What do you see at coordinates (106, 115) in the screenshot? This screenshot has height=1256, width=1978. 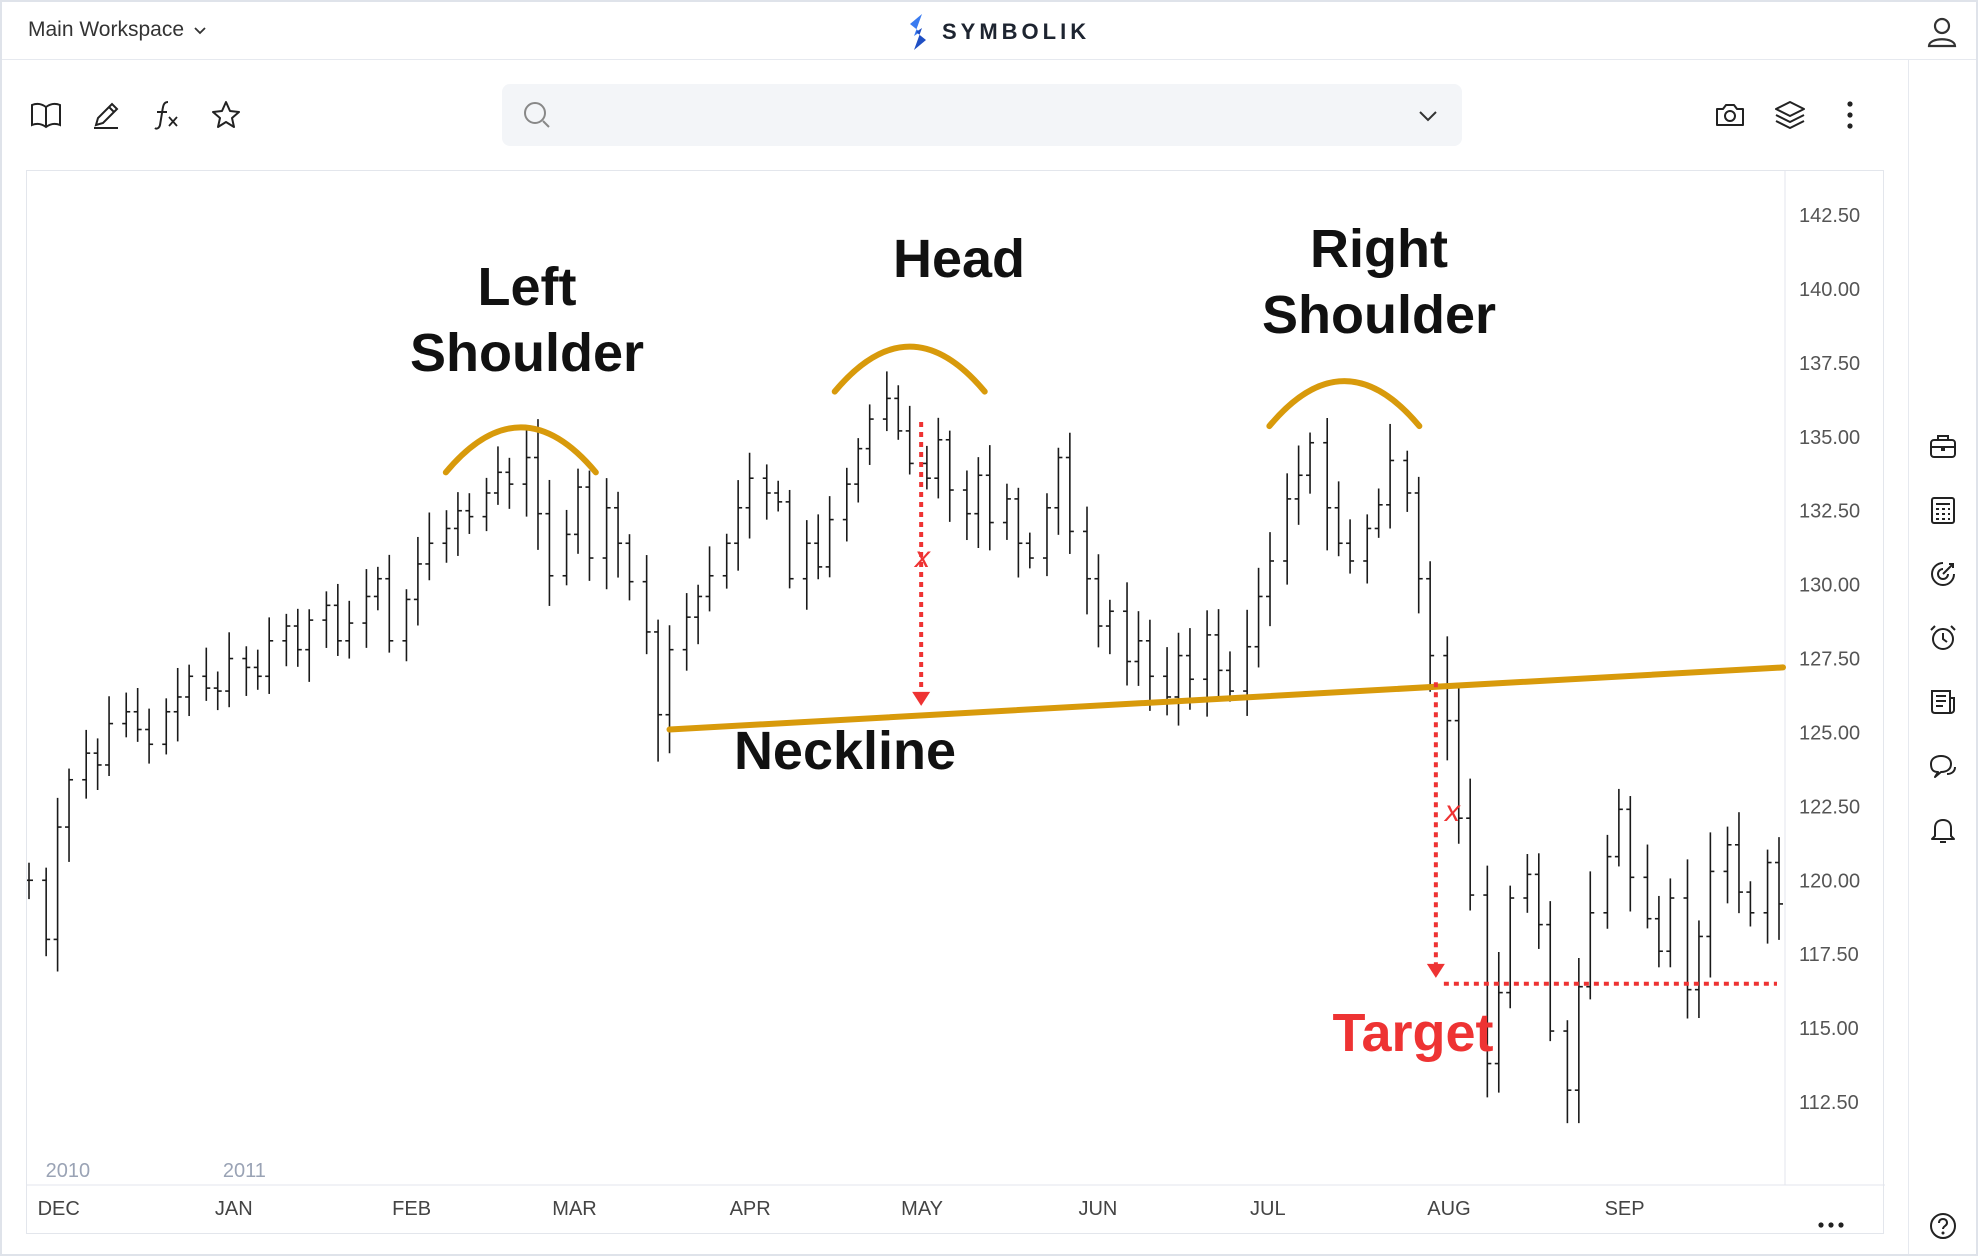 I see `draw-button` at bounding box center [106, 115].